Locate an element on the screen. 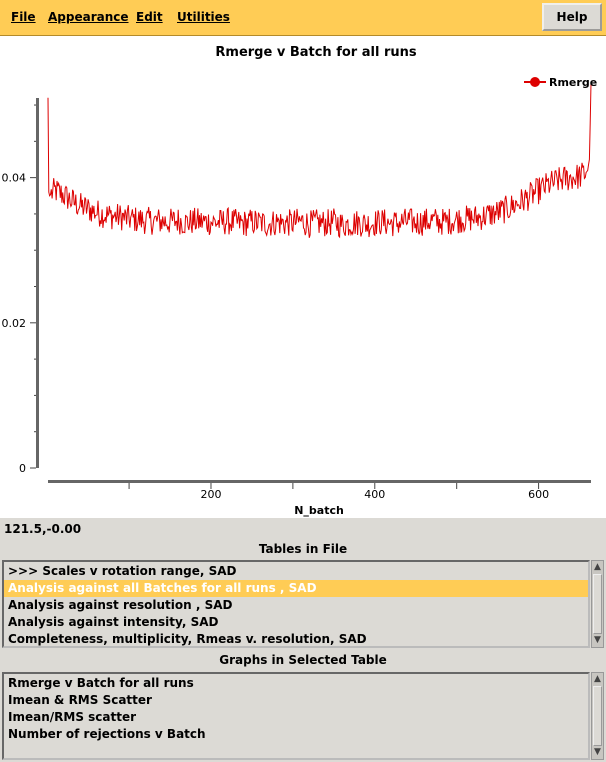 The height and width of the screenshot is (762, 606). graphs-scrollbar: ▲ ▼ is located at coordinates (597, 716).